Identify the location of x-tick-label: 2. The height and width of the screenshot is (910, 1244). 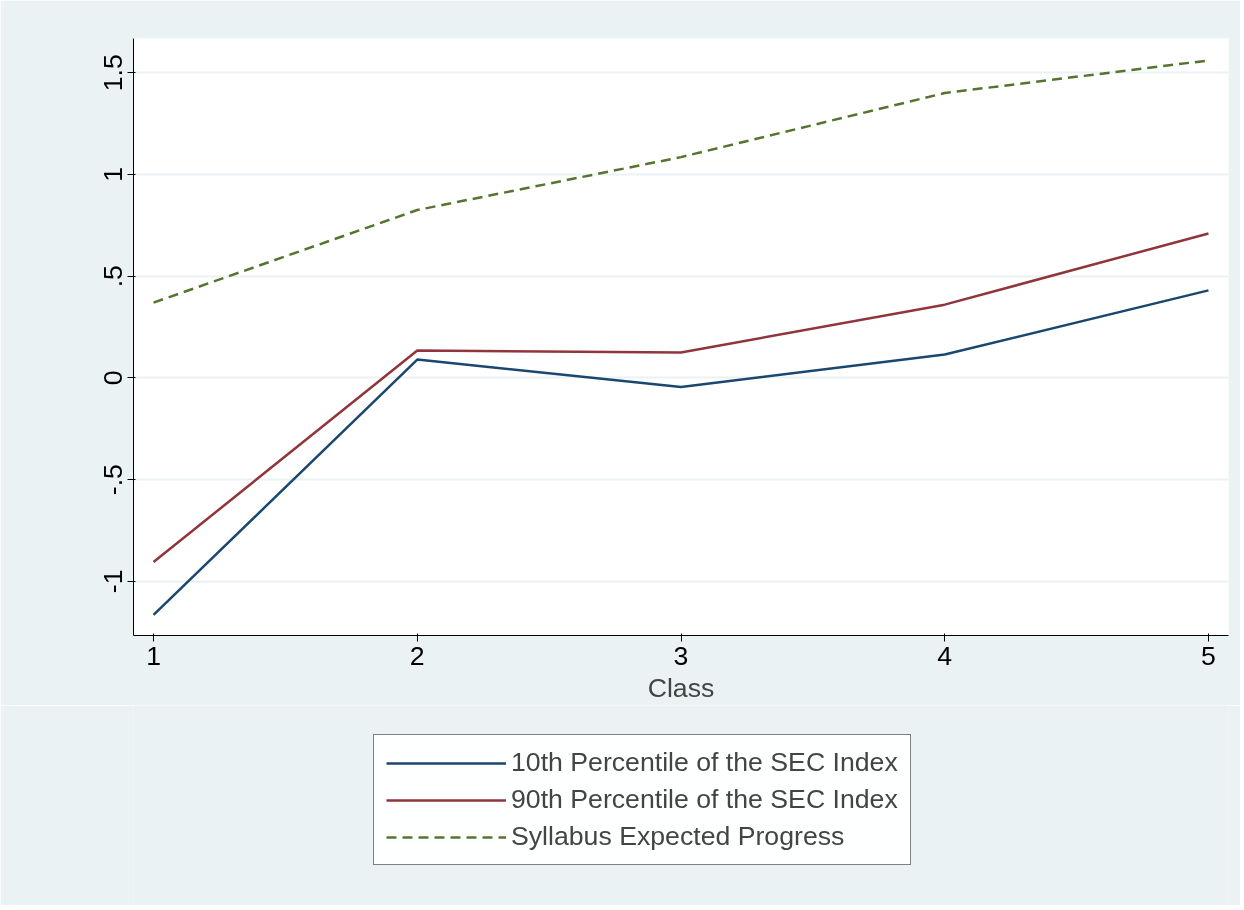
(417, 655).